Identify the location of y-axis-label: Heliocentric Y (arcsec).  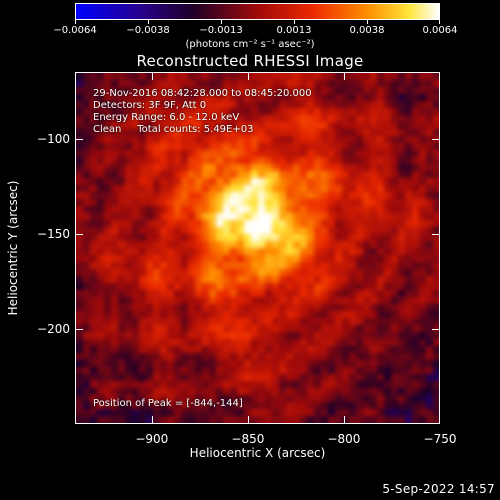
(13, 248).